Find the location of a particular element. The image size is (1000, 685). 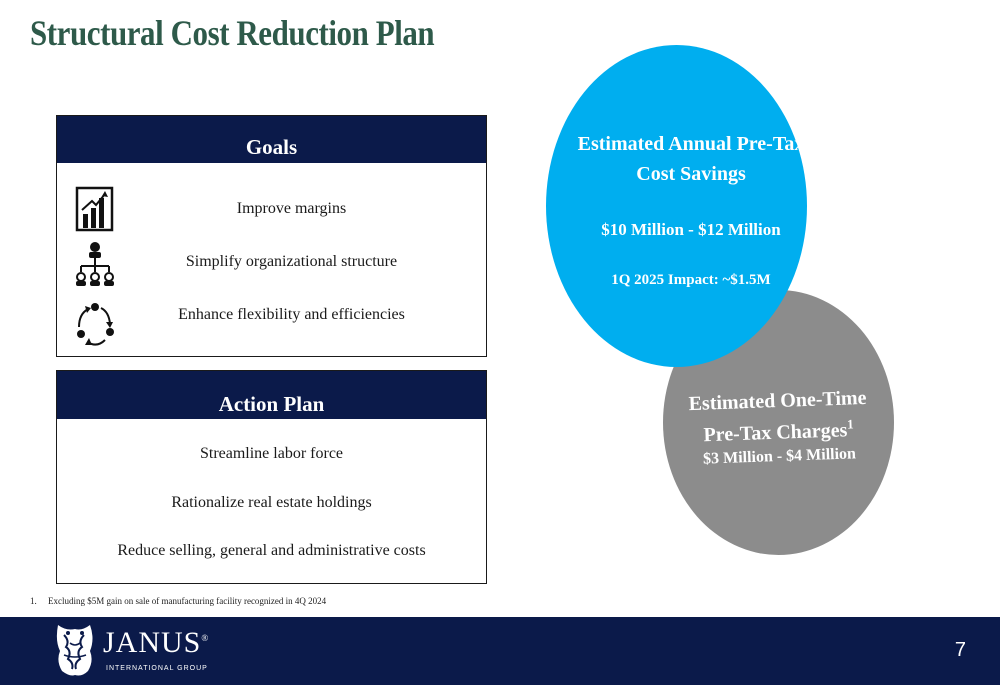

charges-superscript: 1 is located at coordinates (850, 424).